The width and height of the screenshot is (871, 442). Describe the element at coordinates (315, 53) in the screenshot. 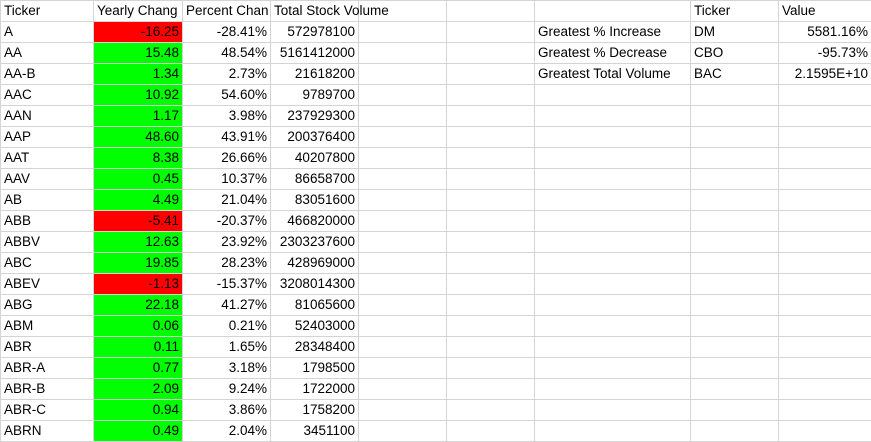

I see `total-volume-cell: 5161412000` at that location.